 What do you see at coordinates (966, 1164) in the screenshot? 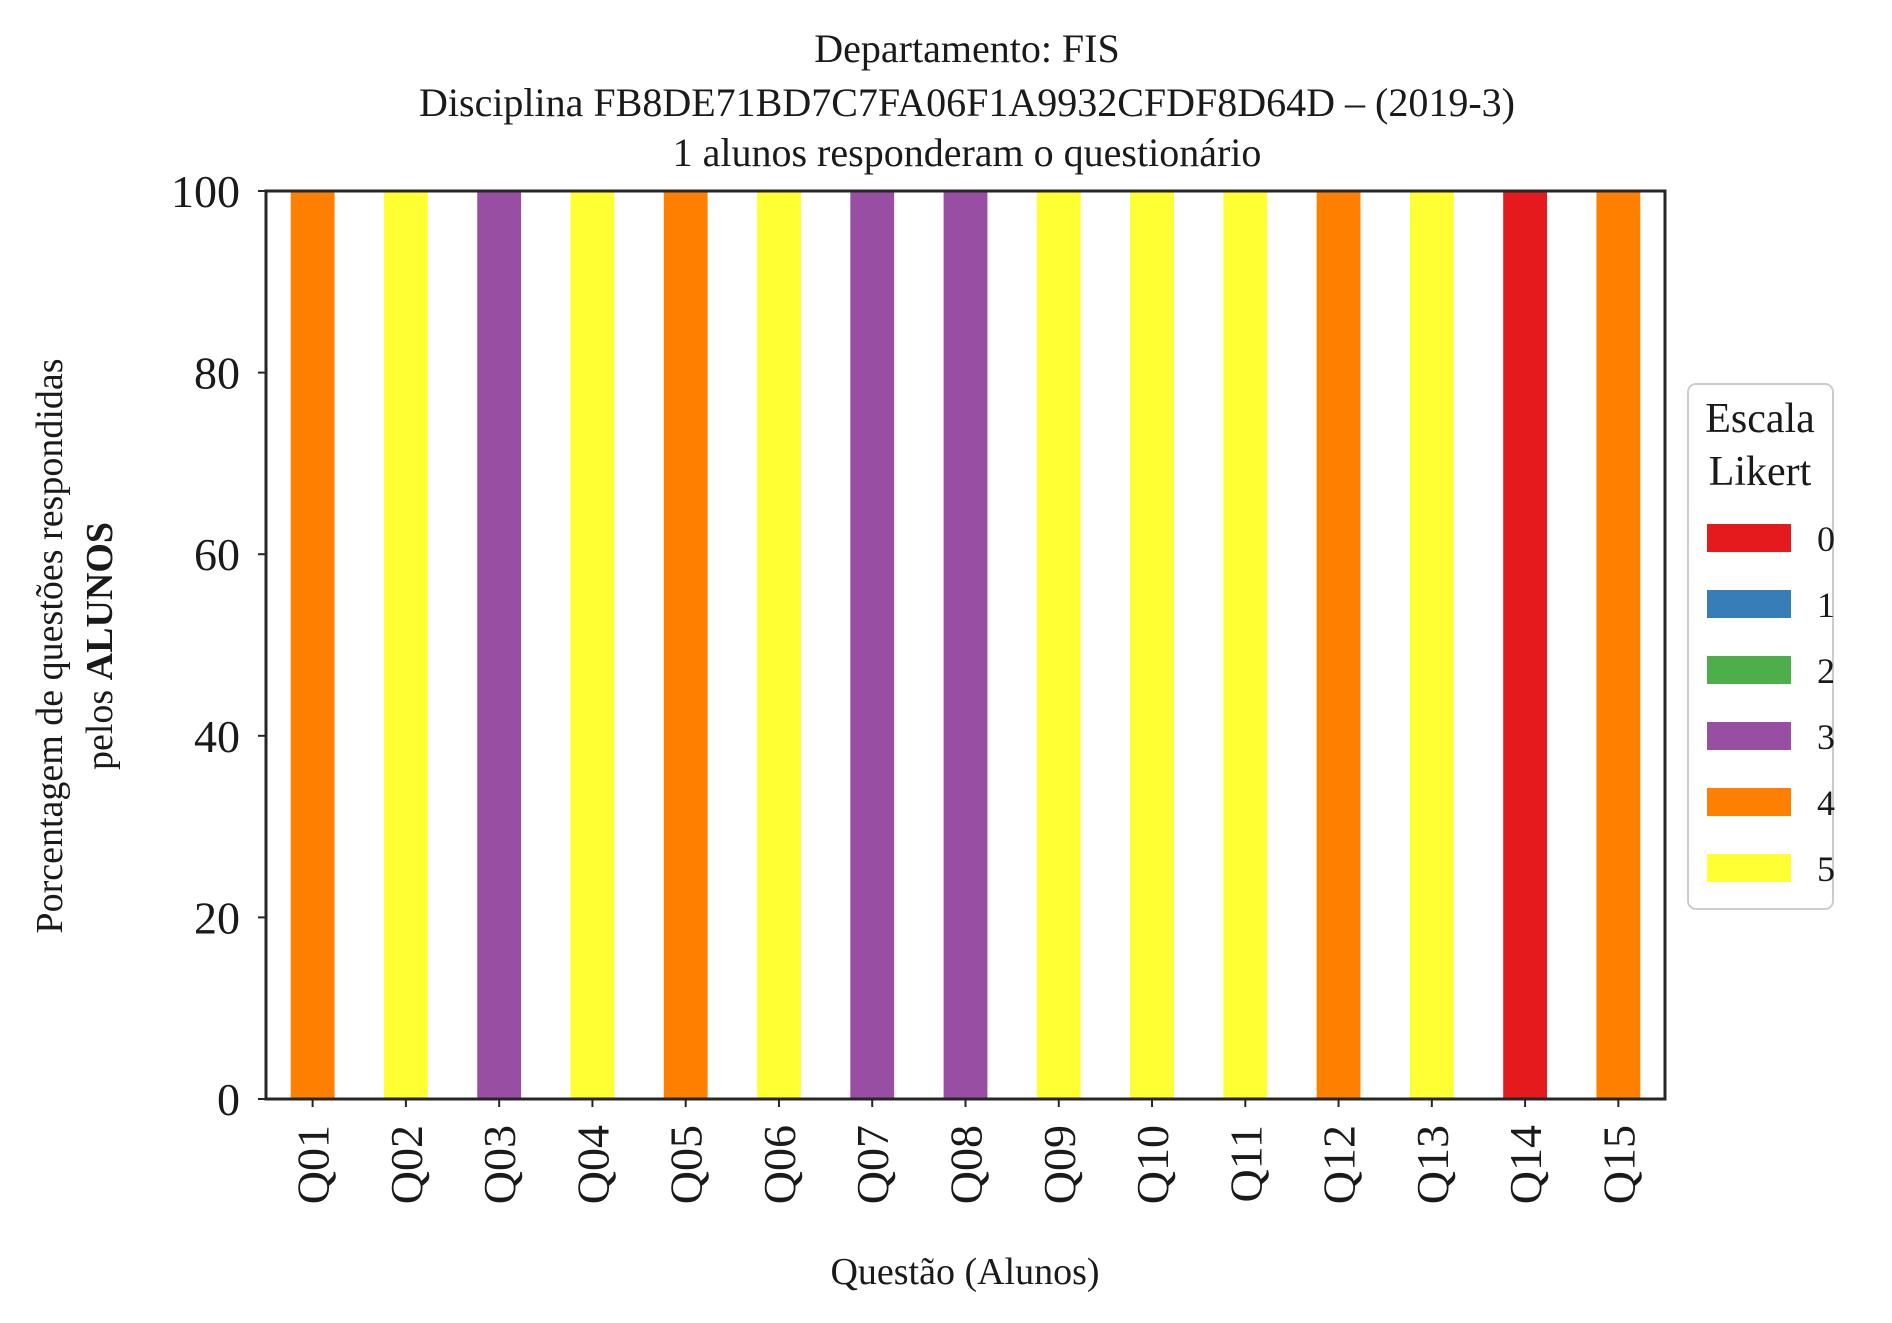
I see `x-tick-label-q08: Q08` at bounding box center [966, 1164].